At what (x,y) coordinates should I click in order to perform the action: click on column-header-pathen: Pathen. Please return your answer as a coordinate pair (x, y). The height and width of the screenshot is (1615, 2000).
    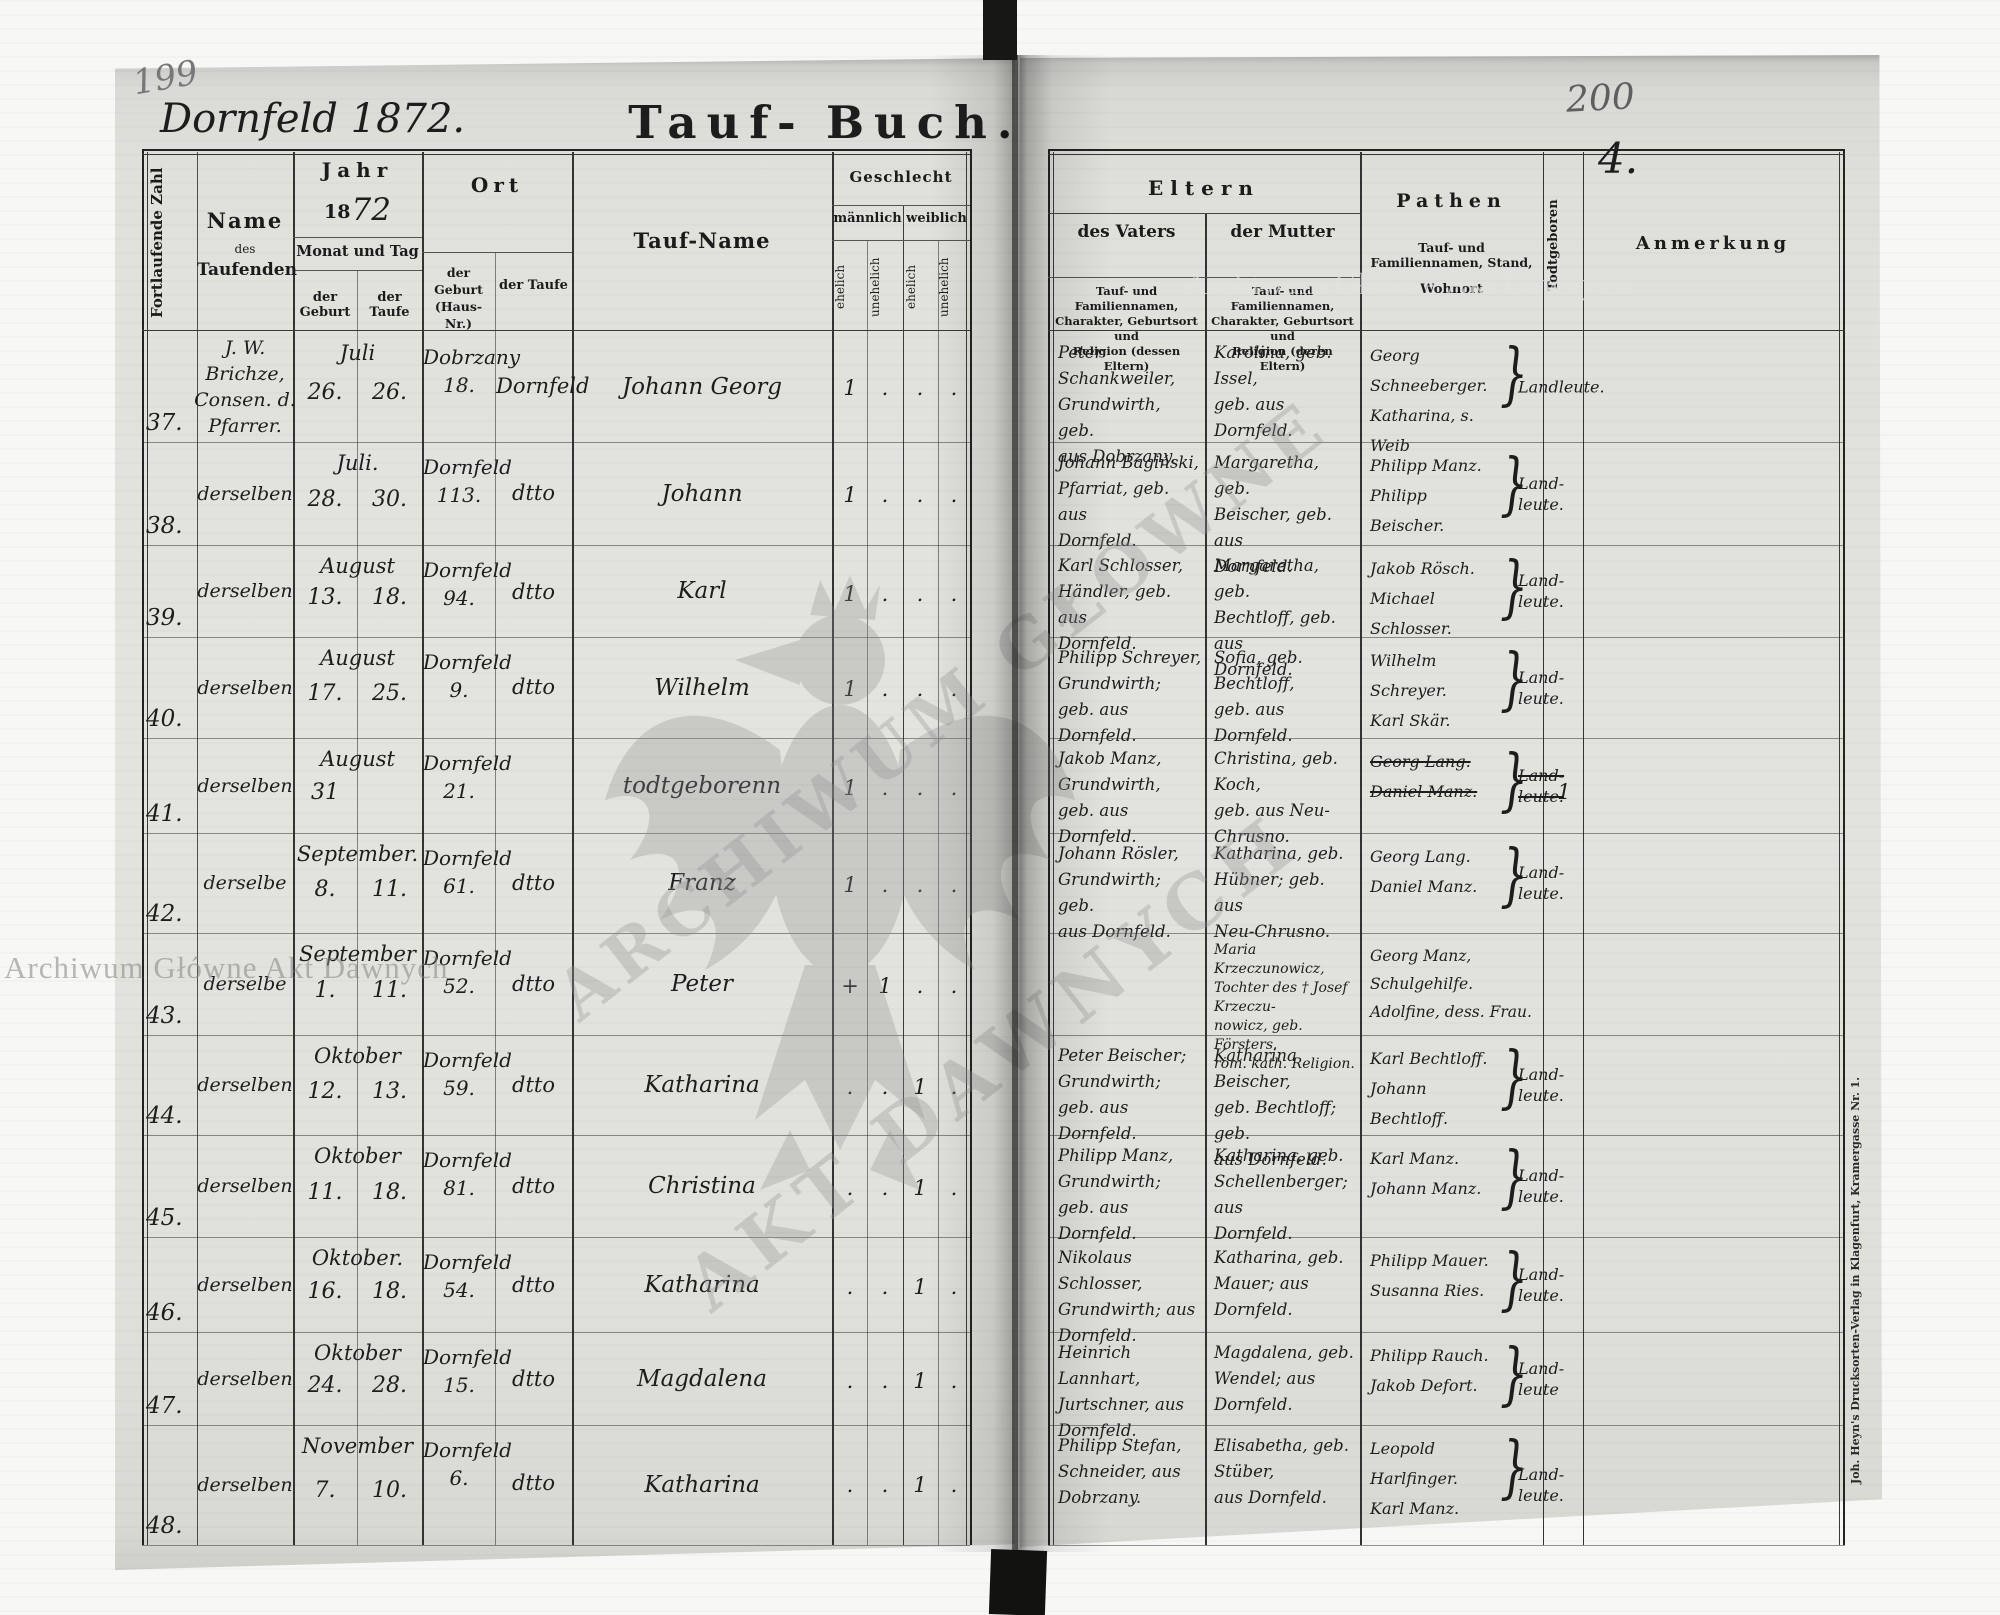
    Looking at the image, I should click on (1451, 201).